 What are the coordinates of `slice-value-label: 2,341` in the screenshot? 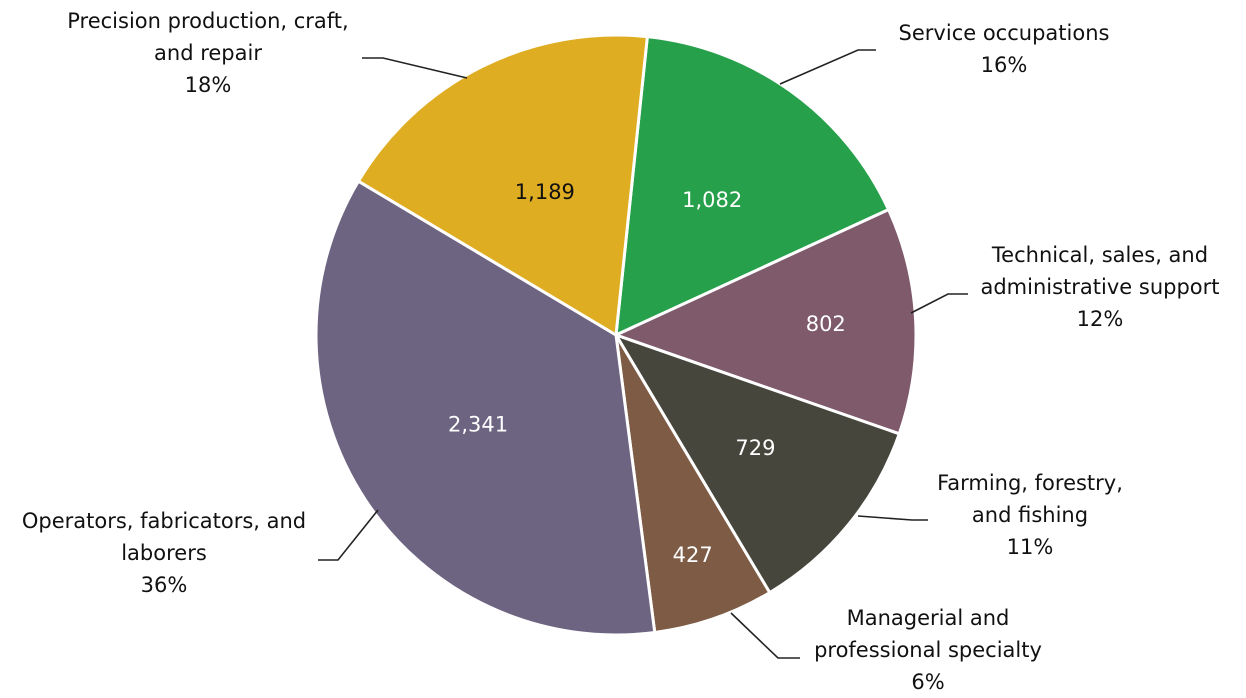 It's located at (478, 425).